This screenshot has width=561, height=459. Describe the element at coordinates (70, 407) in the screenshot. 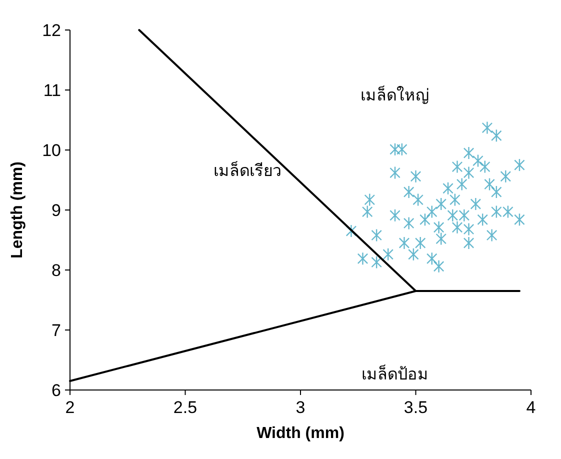

I see `x-tick-label: 2` at that location.